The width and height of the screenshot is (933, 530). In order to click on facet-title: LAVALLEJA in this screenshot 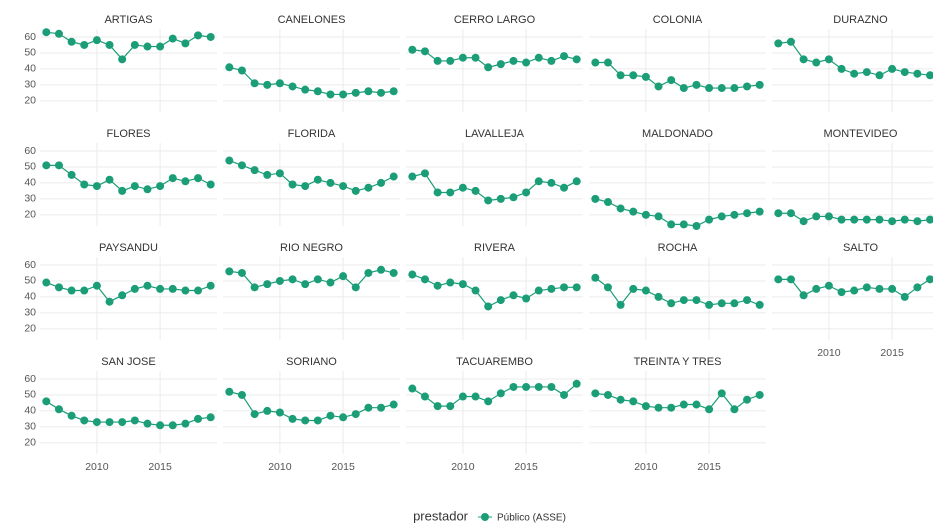, I will do `click(495, 134)`.